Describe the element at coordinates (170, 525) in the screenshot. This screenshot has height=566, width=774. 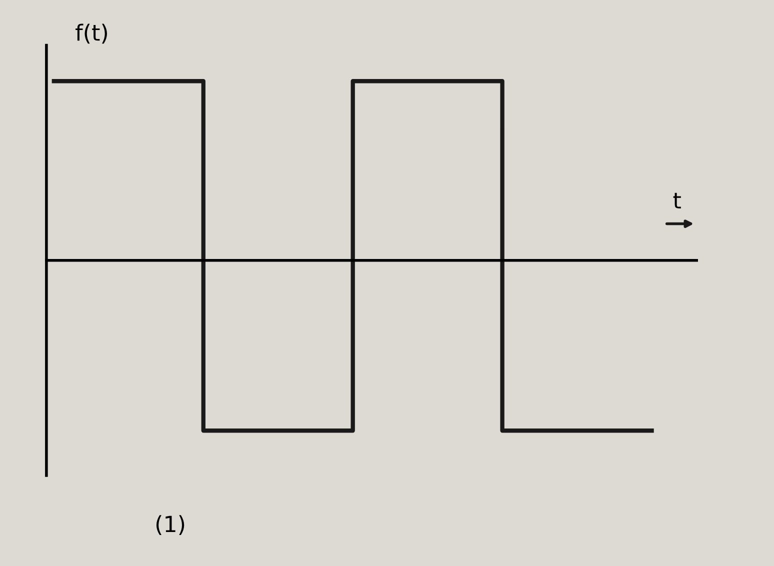
I see `text: (1)` at that location.